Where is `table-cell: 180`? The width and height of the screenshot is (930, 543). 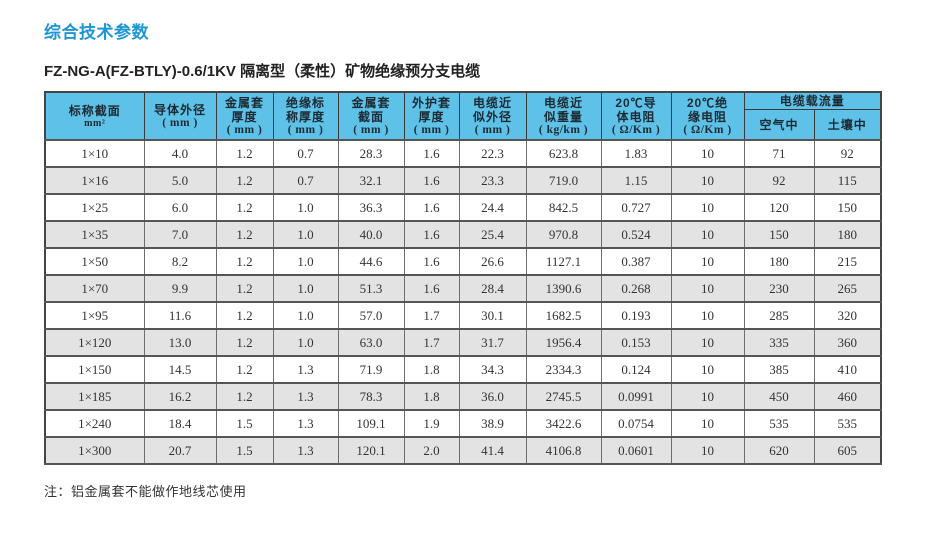
table-cell: 180 is located at coordinates (847, 234).